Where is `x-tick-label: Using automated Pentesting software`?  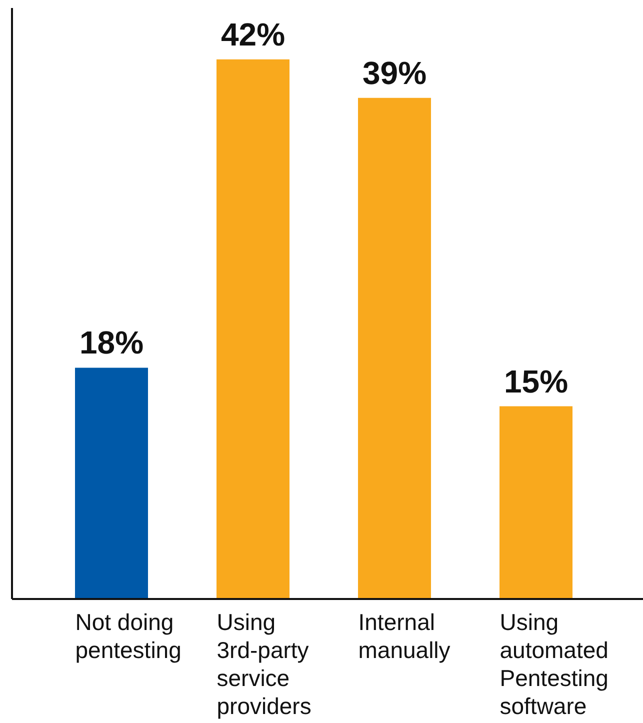 x-tick-label: Using automated Pentesting software is located at coordinates (554, 664).